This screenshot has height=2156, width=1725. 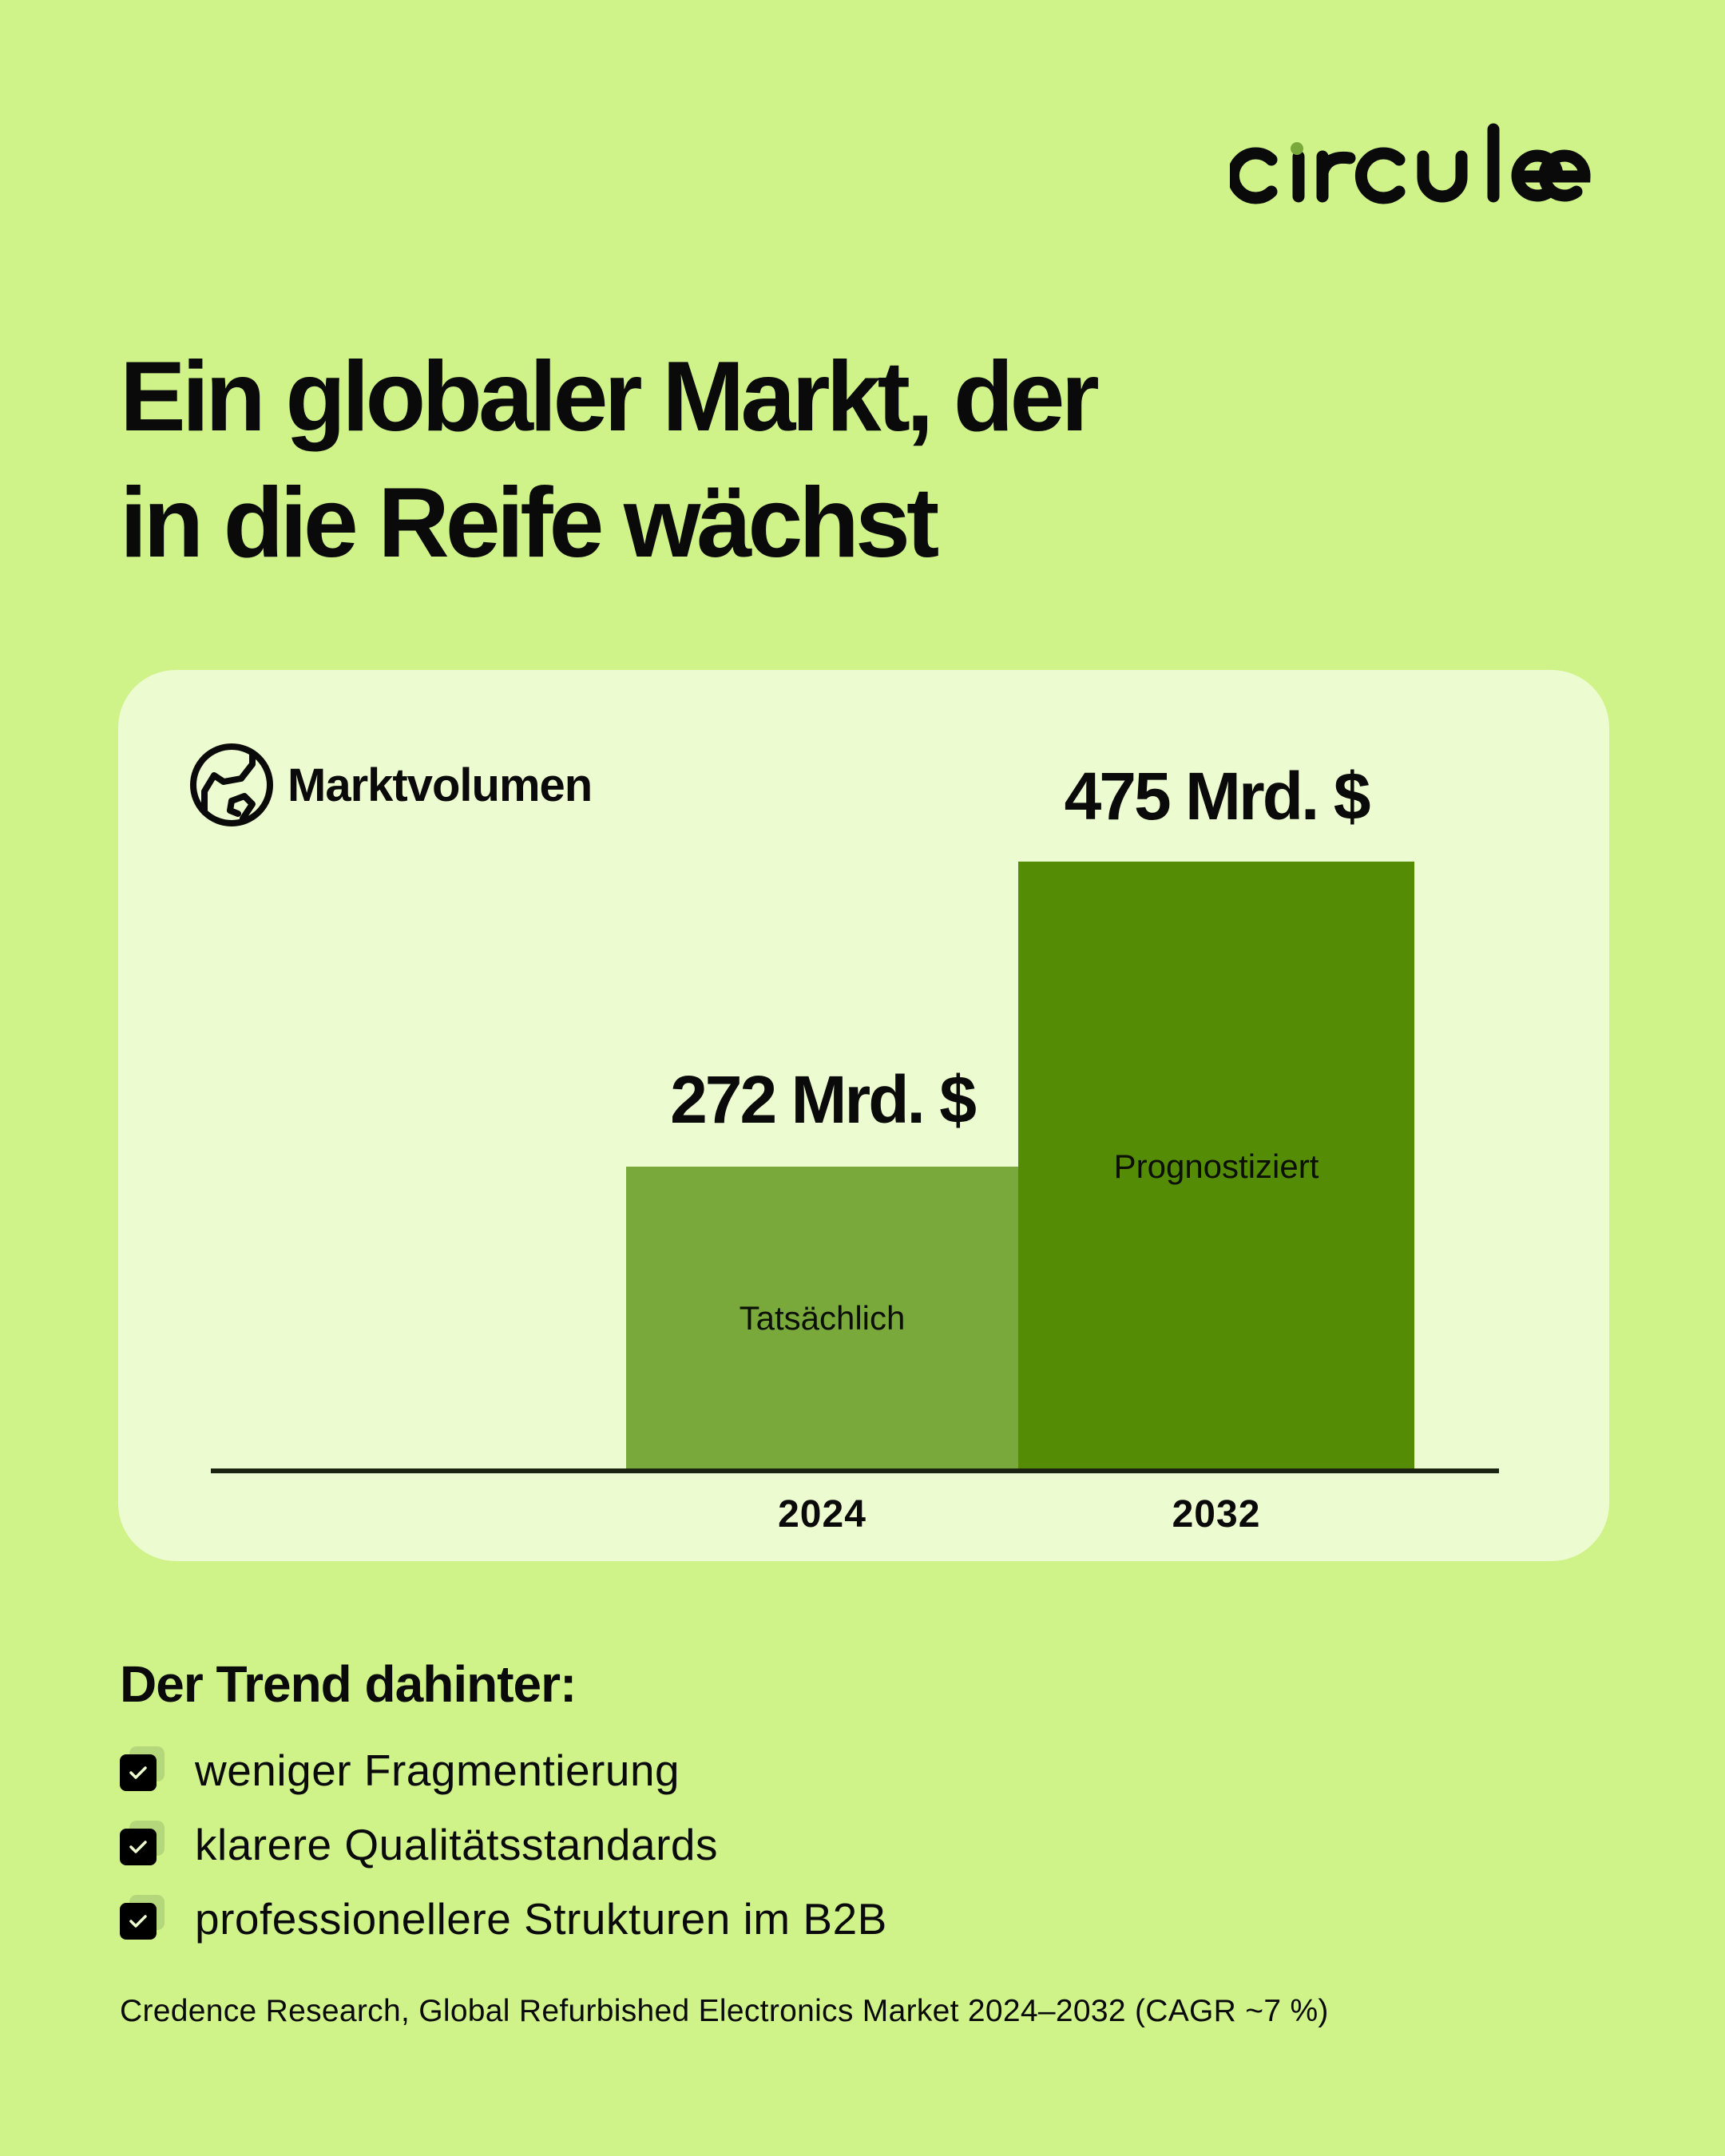 What do you see at coordinates (438, 1770) in the screenshot?
I see `trend-item-label: weniger Fragmentierung` at bounding box center [438, 1770].